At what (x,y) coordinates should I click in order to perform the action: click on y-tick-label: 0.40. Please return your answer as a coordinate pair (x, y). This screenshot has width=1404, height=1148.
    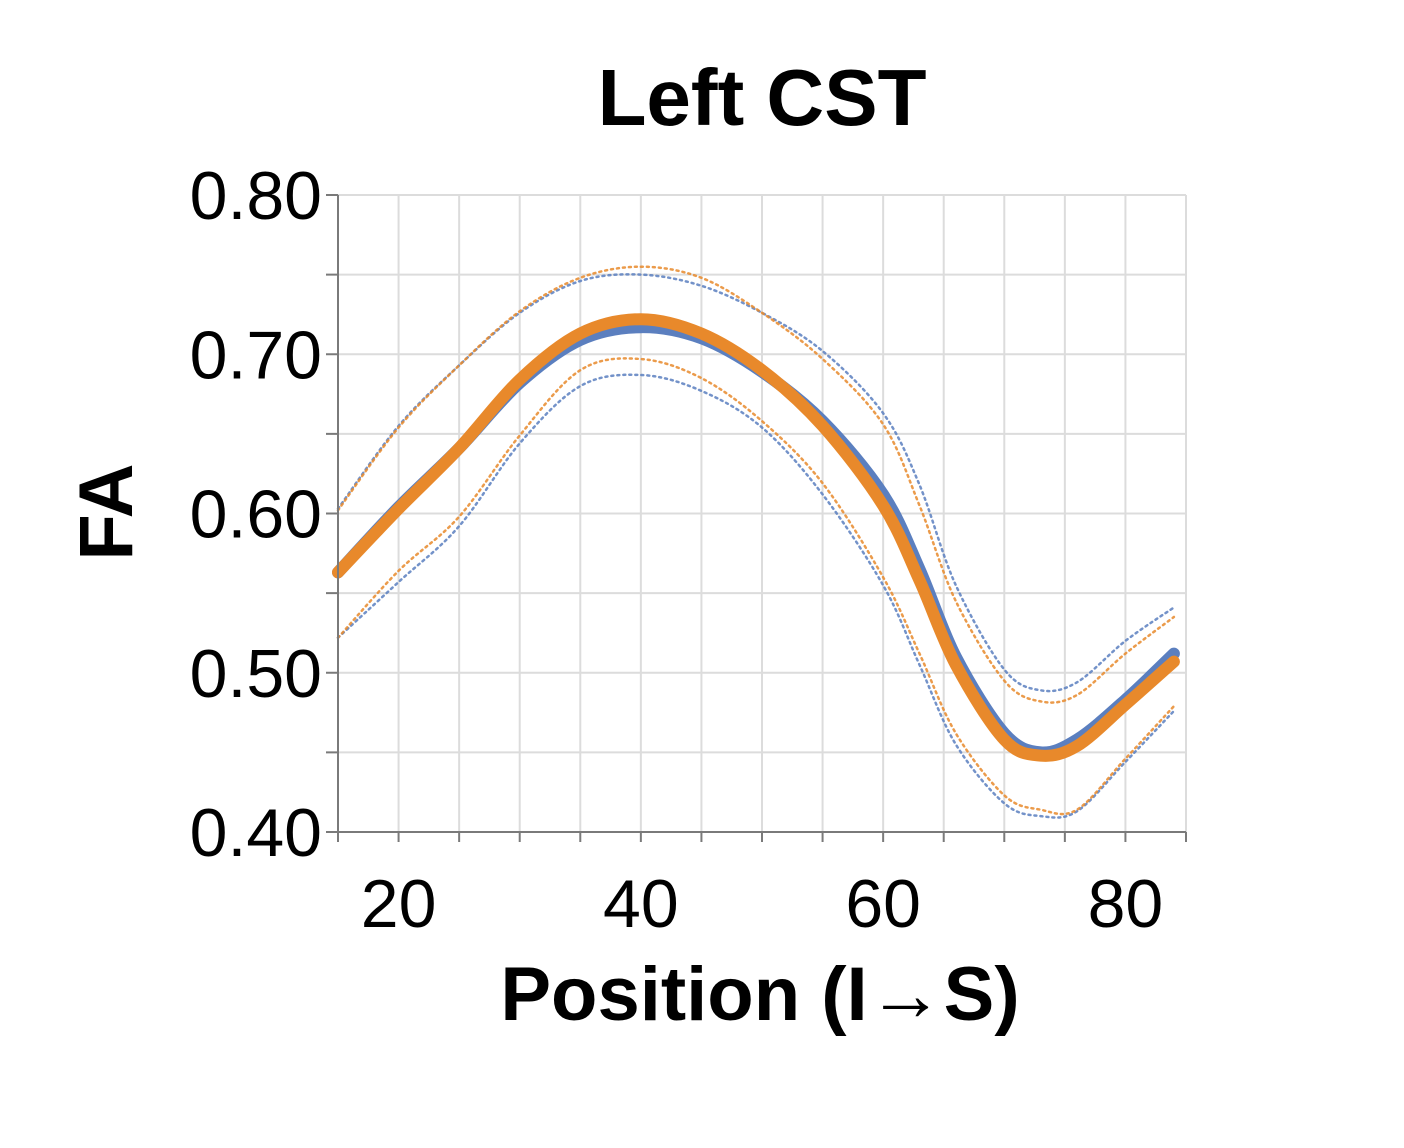
    Looking at the image, I should click on (256, 833).